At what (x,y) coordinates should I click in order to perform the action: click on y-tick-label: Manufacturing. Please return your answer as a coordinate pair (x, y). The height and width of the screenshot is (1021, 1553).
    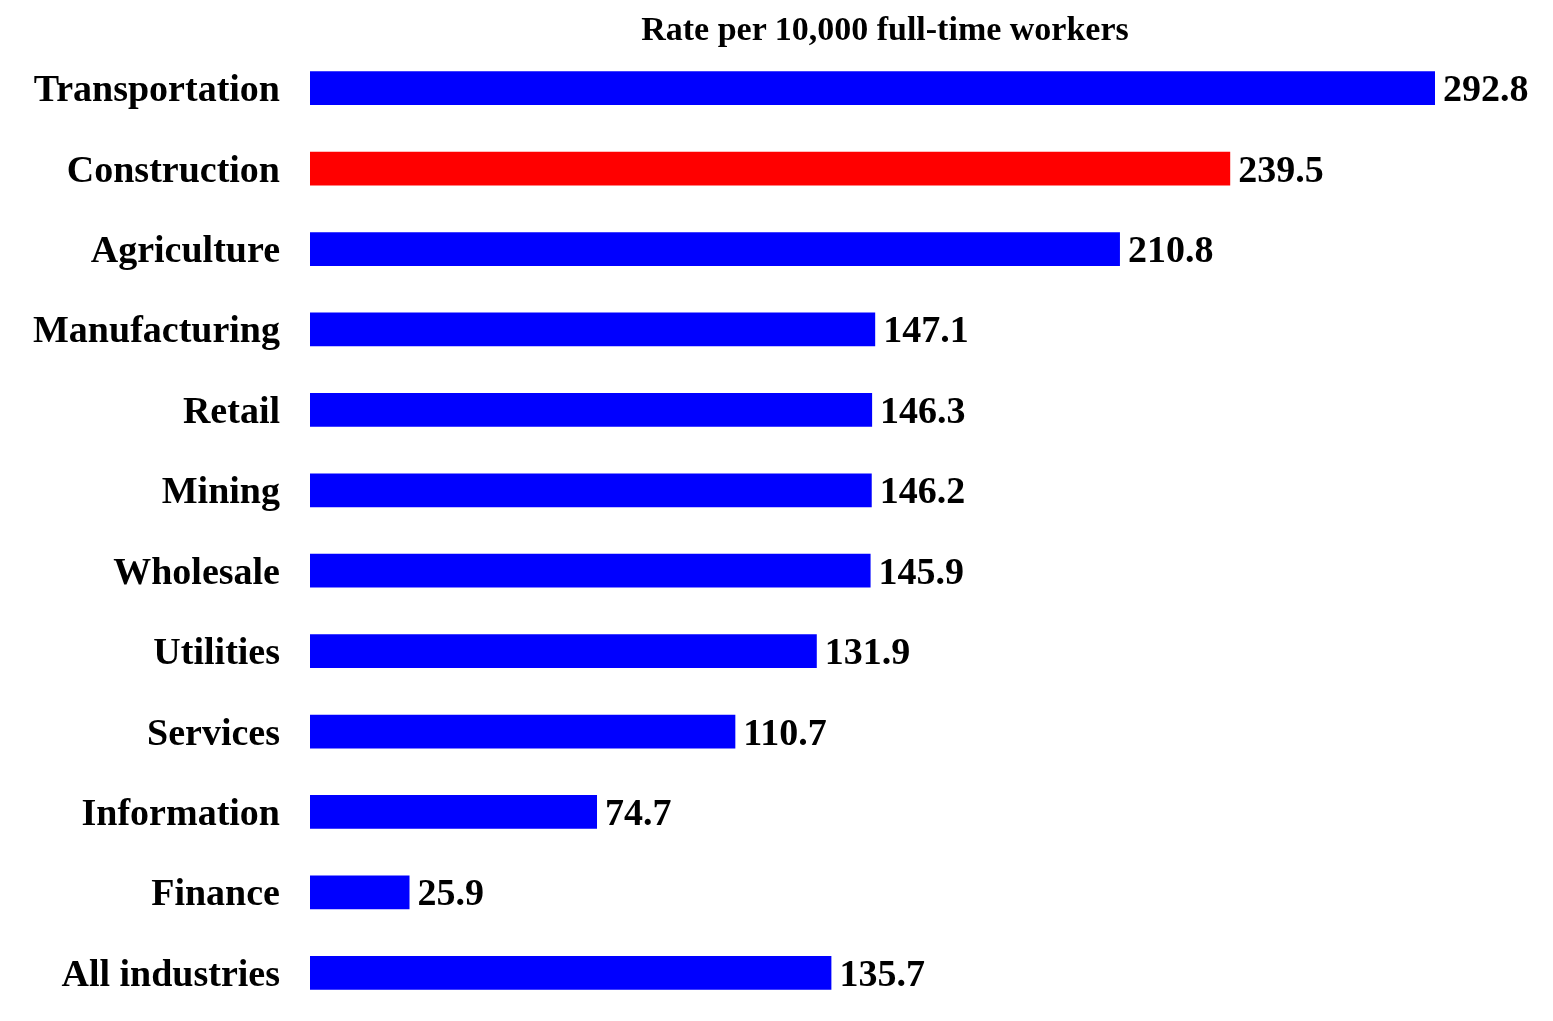
    Looking at the image, I should click on (156, 329).